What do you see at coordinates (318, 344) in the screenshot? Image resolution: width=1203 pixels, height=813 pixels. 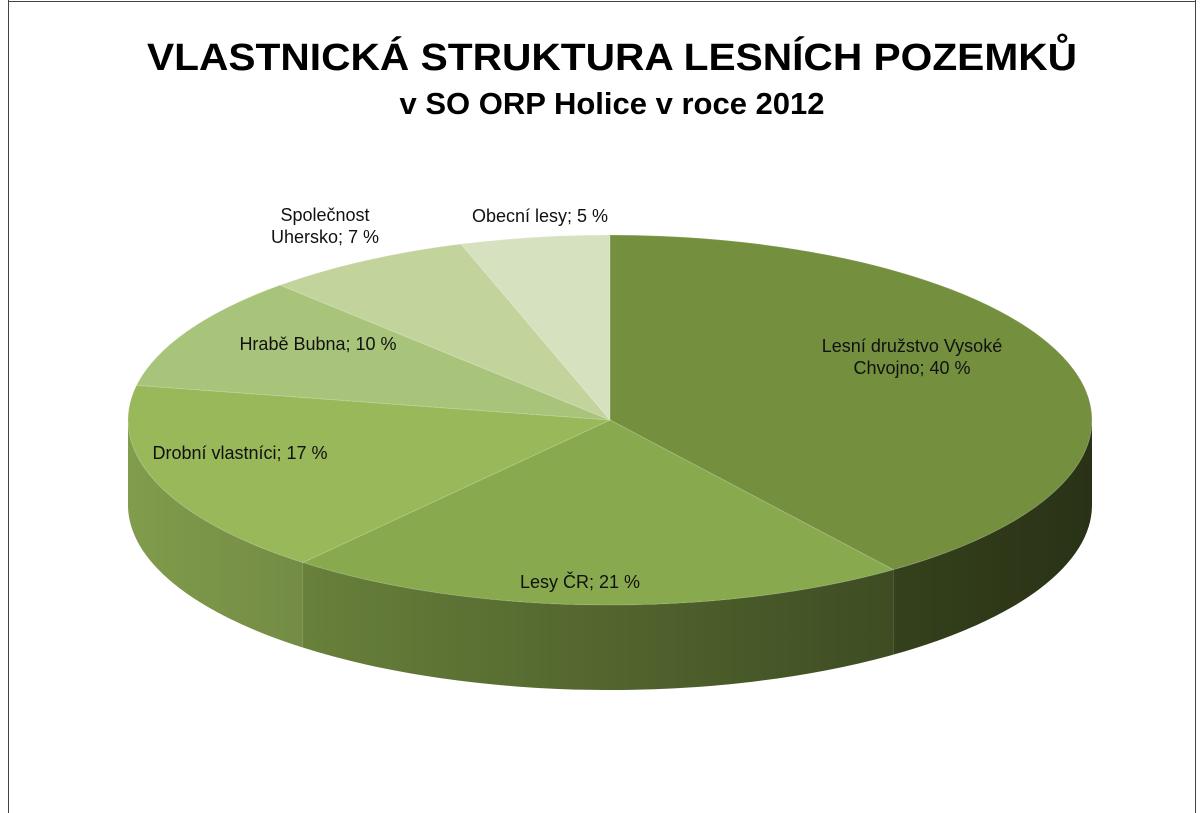 I see `data-label: Hrabě Bubna; 10 %` at bounding box center [318, 344].